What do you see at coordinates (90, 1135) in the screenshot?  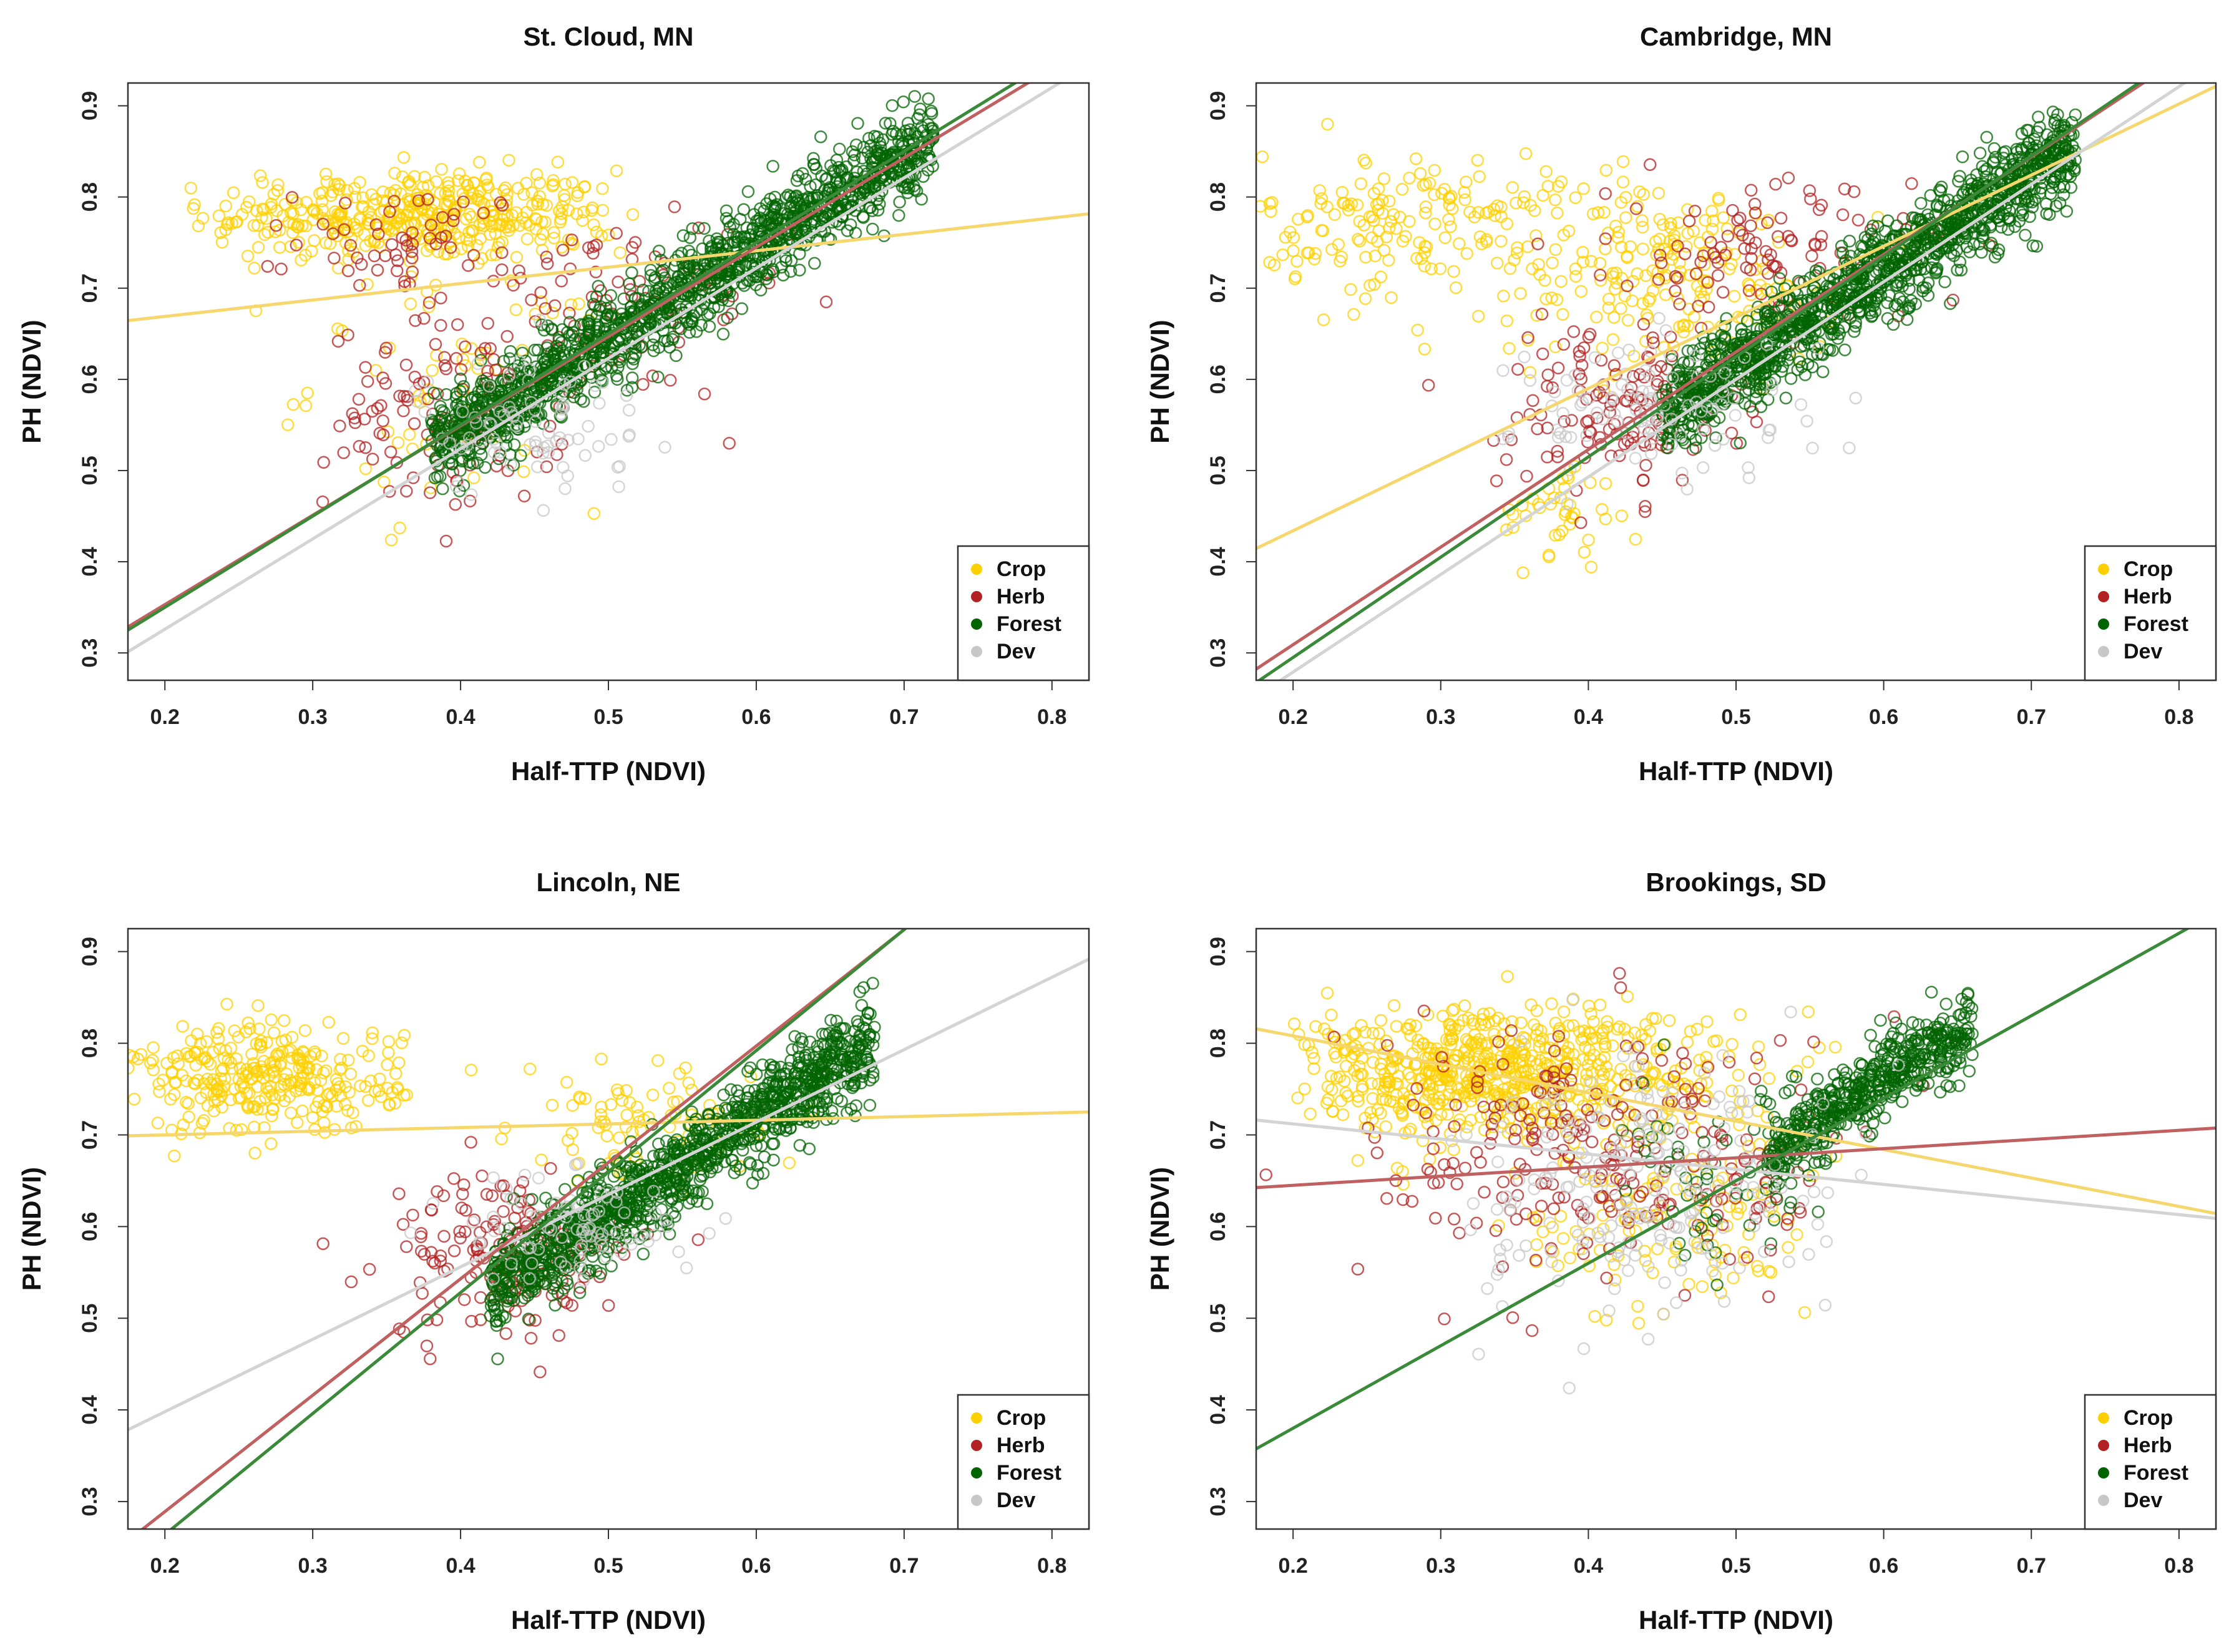 I see `y-tick-label: 0.7` at bounding box center [90, 1135].